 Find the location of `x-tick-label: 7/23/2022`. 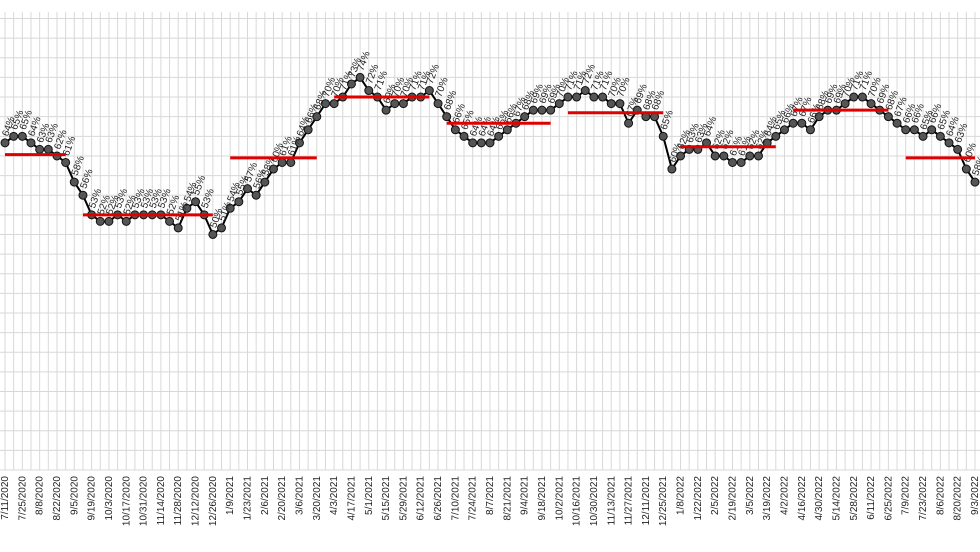

x-tick-label: 7/23/2022 is located at coordinates (923, 498).